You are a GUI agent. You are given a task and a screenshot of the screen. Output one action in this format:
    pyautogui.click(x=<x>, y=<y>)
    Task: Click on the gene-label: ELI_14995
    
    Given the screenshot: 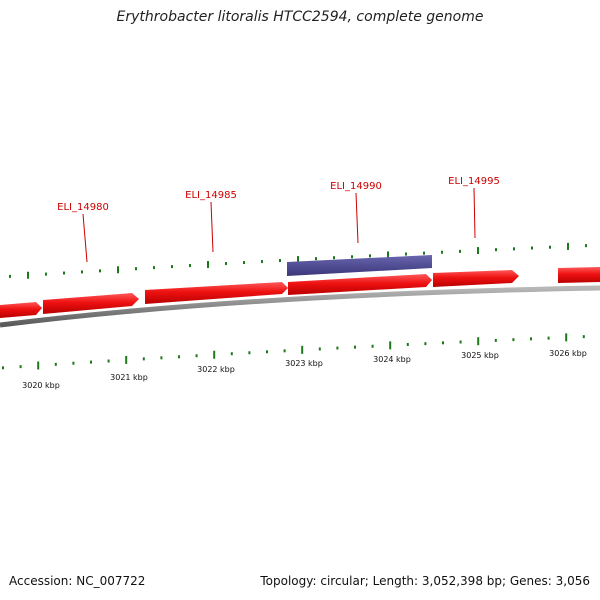 What is the action you would take?
    pyautogui.click(x=474, y=181)
    